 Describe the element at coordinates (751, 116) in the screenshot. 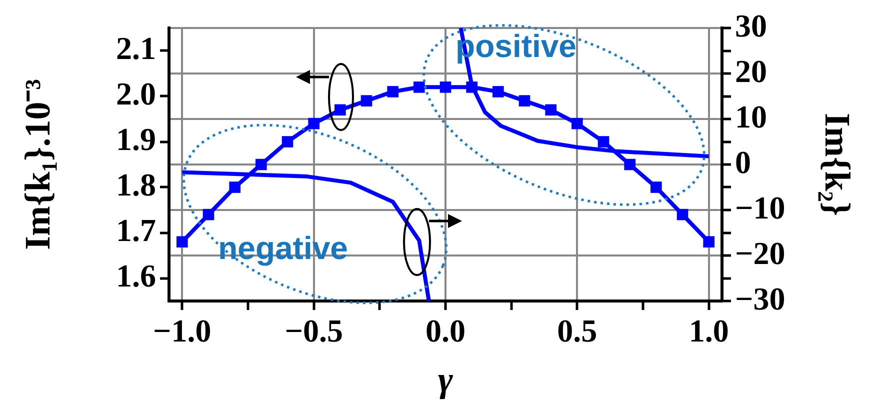

I see `y2-tick-label: 10` at that location.